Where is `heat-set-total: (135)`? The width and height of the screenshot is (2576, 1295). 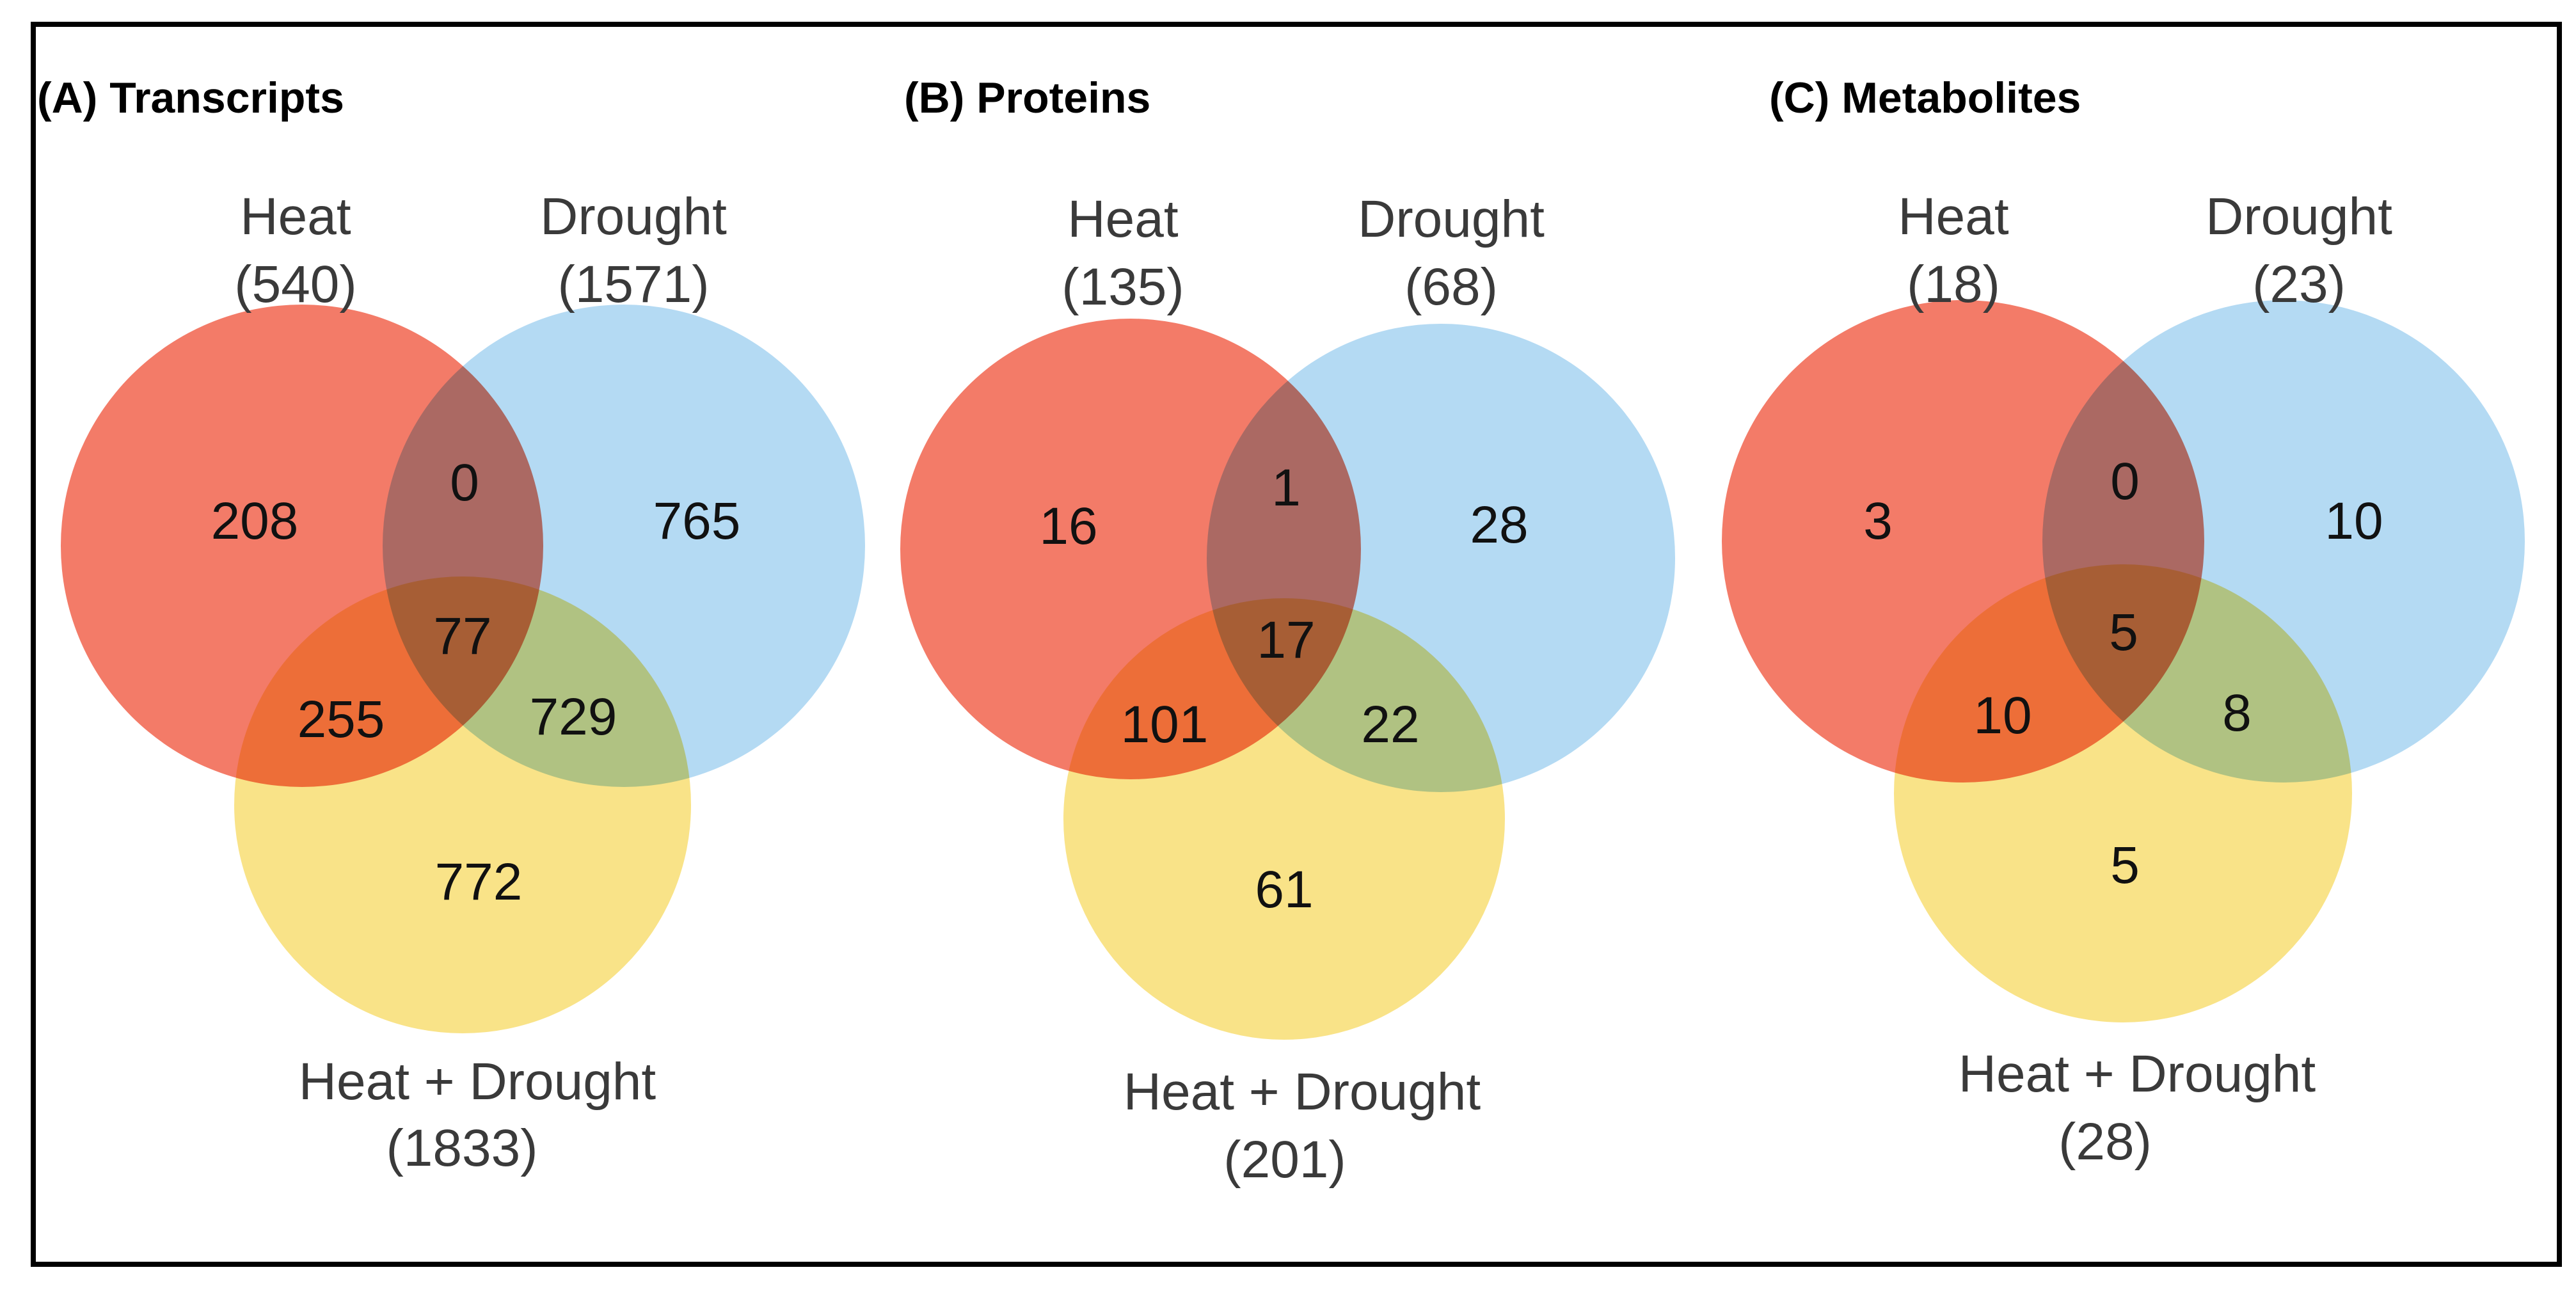 heat-set-total: (135) is located at coordinates (1123, 287).